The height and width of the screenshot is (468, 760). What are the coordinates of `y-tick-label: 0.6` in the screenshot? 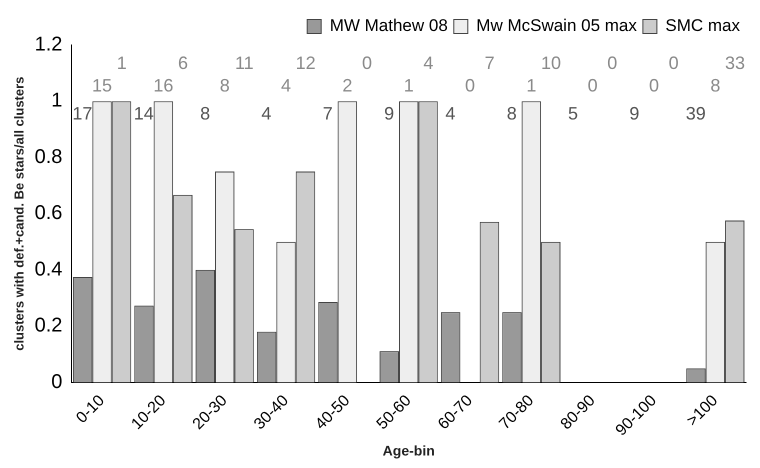 It's located at (48, 213).